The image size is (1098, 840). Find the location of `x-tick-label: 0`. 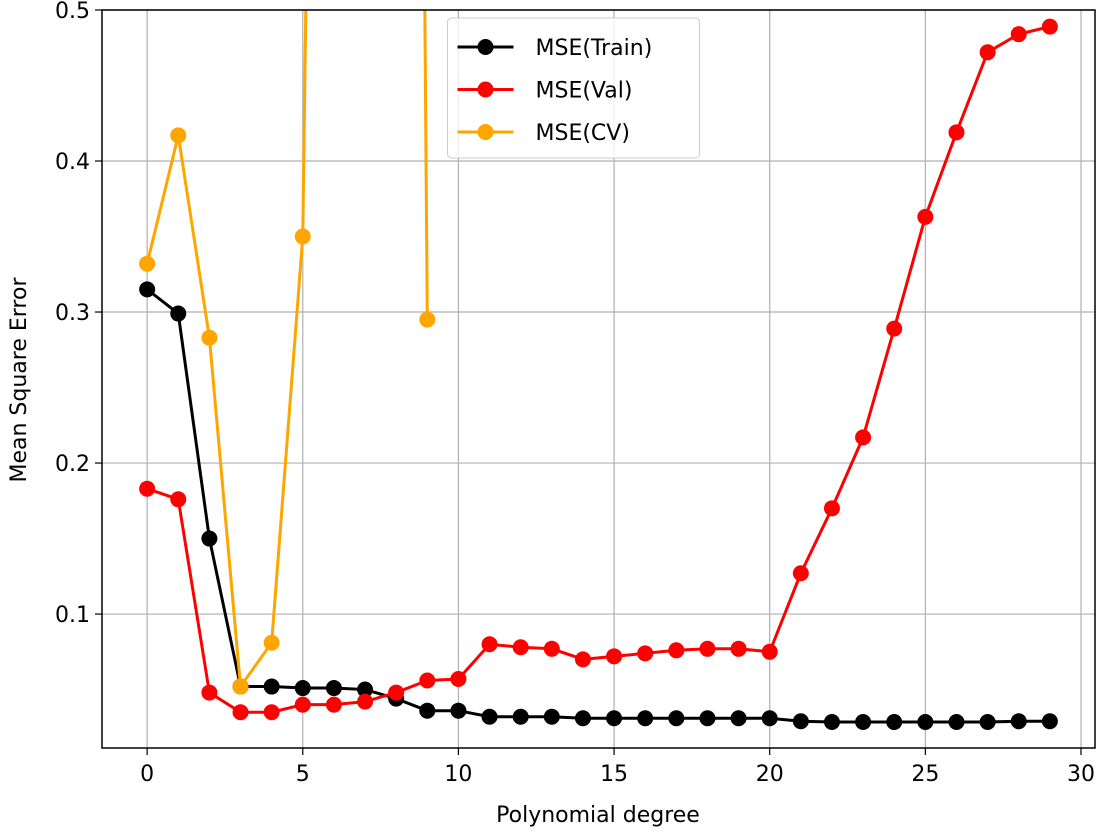

x-tick-label: 0 is located at coordinates (147, 774).